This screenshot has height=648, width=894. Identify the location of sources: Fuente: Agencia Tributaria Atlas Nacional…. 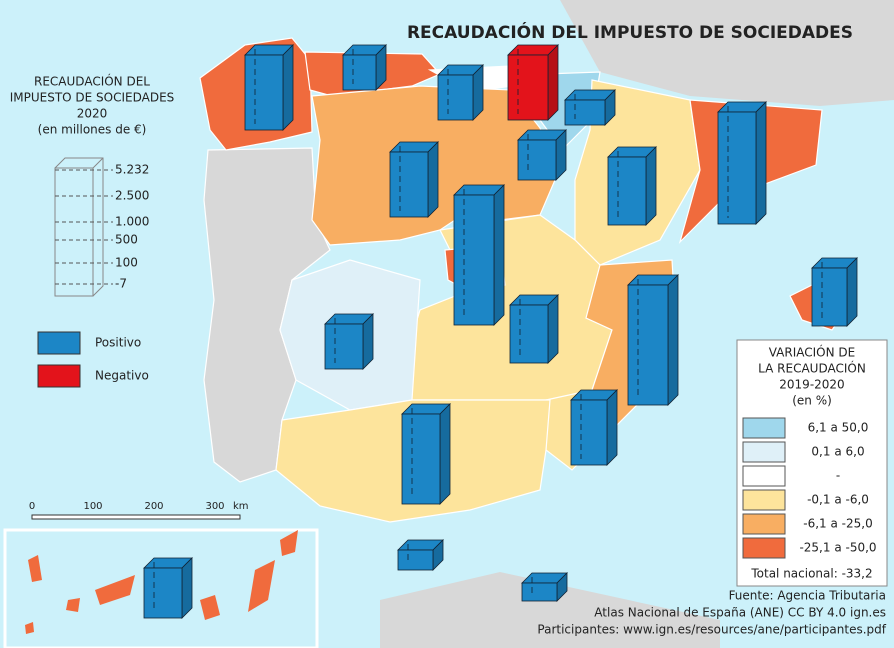
(711, 613).